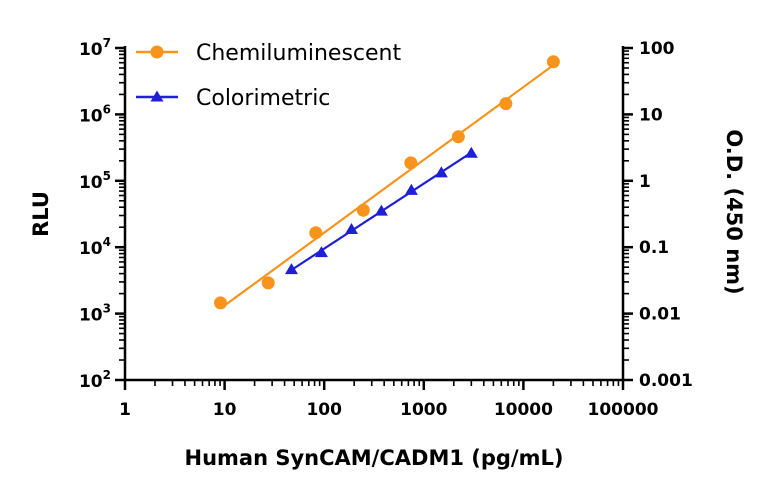 This screenshot has height=494, width=768. What do you see at coordinates (523, 410) in the screenshot?
I see `x-tick-label: 10000` at bounding box center [523, 410].